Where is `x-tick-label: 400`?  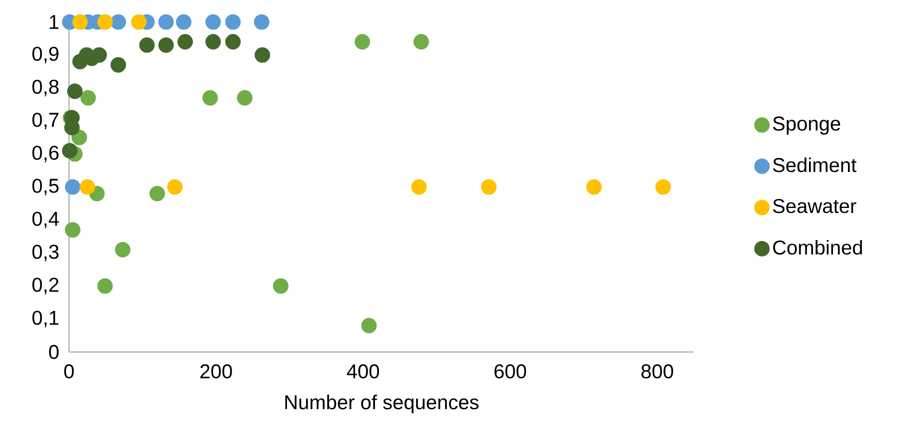
x-tick-label: 400 is located at coordinates (363, 371).